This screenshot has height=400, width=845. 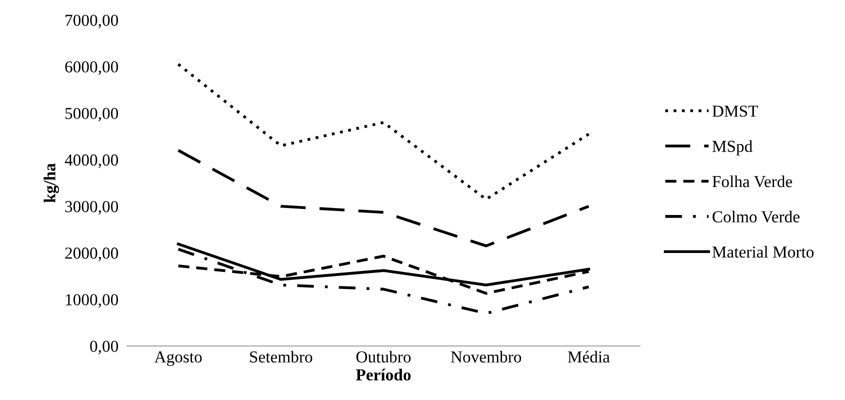 What do you see at coordinates (91, 207) in the screenshot?
I see `y-tick-label: 3000,00` at bounding box center [91, 207].